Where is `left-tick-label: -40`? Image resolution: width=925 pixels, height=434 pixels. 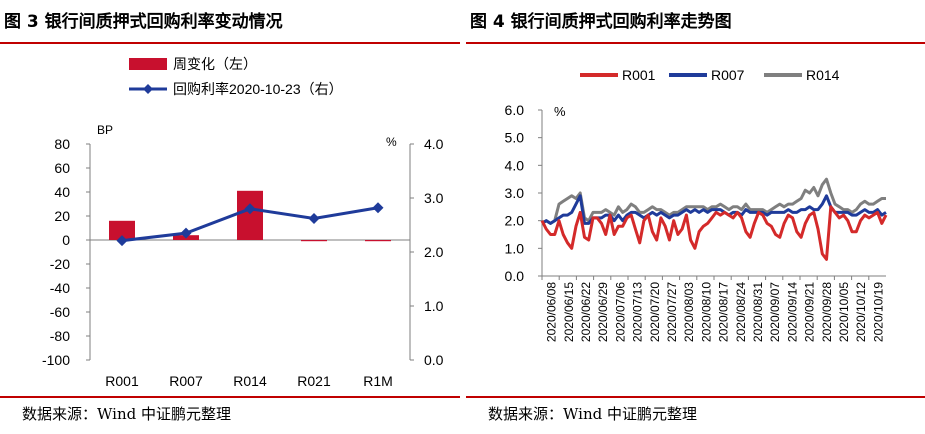
left-tick-label: -40 is located at coordinates (60, 288).